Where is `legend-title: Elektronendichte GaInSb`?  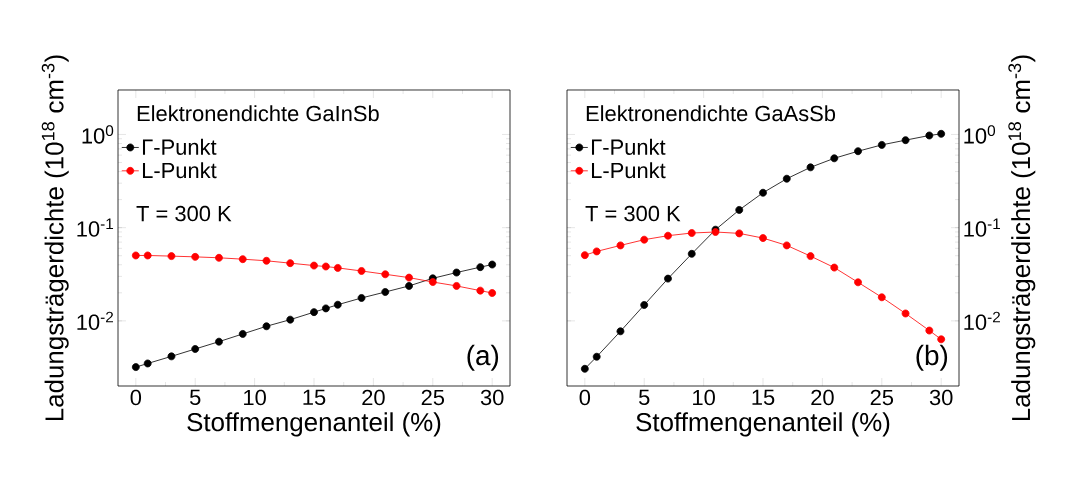 legend-title: Elektronendichte GaInSb is located at coordinates (258, 113).